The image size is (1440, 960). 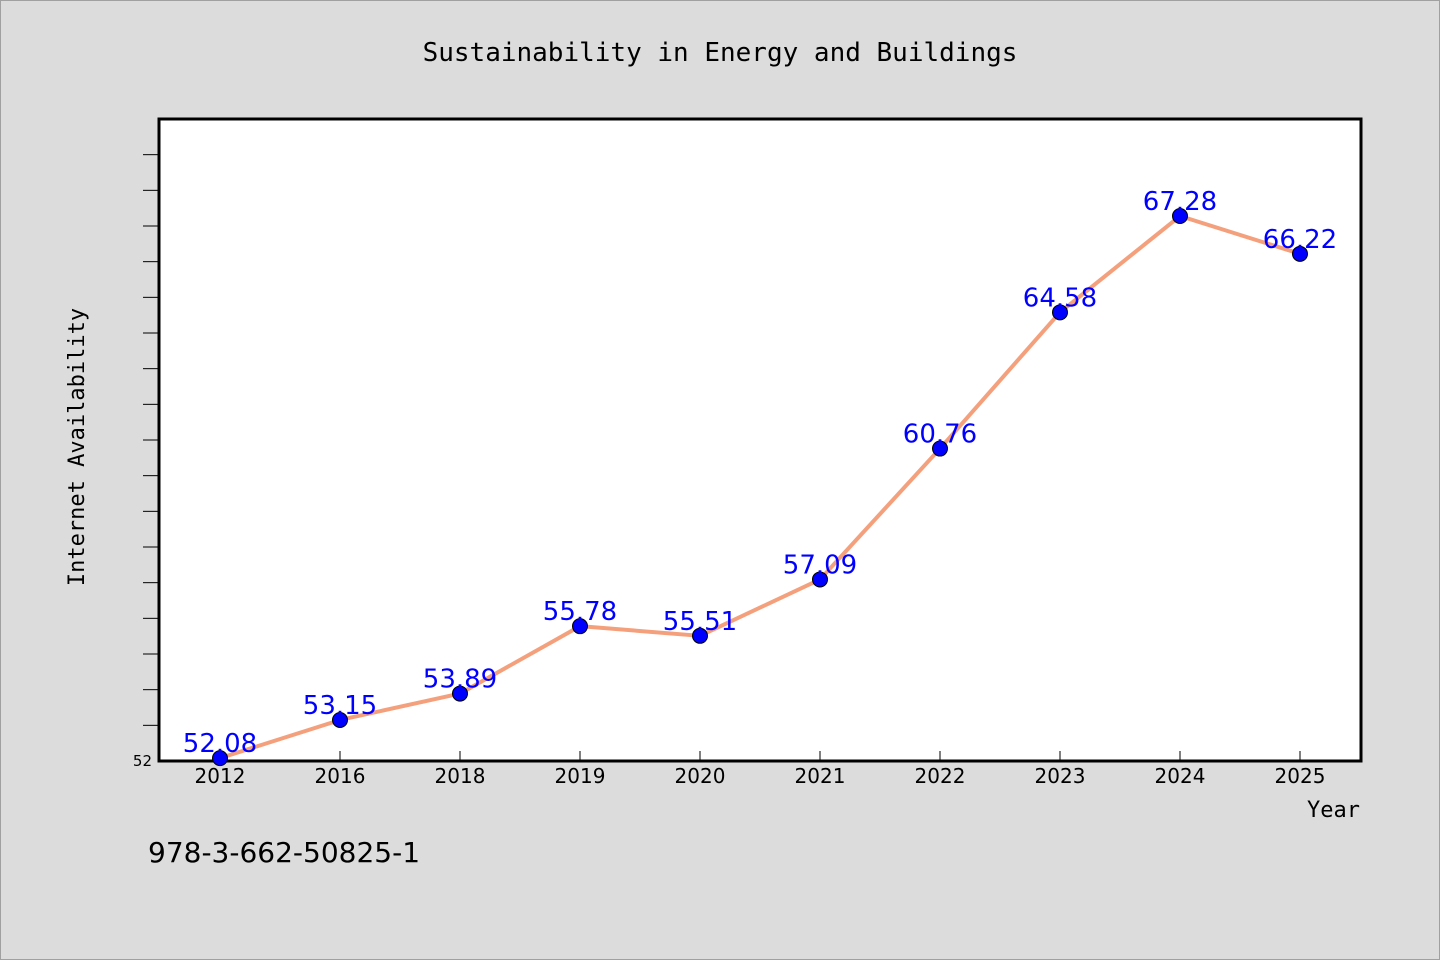 I want to click on y-tick-label: 52, so click(x=142, y=761).